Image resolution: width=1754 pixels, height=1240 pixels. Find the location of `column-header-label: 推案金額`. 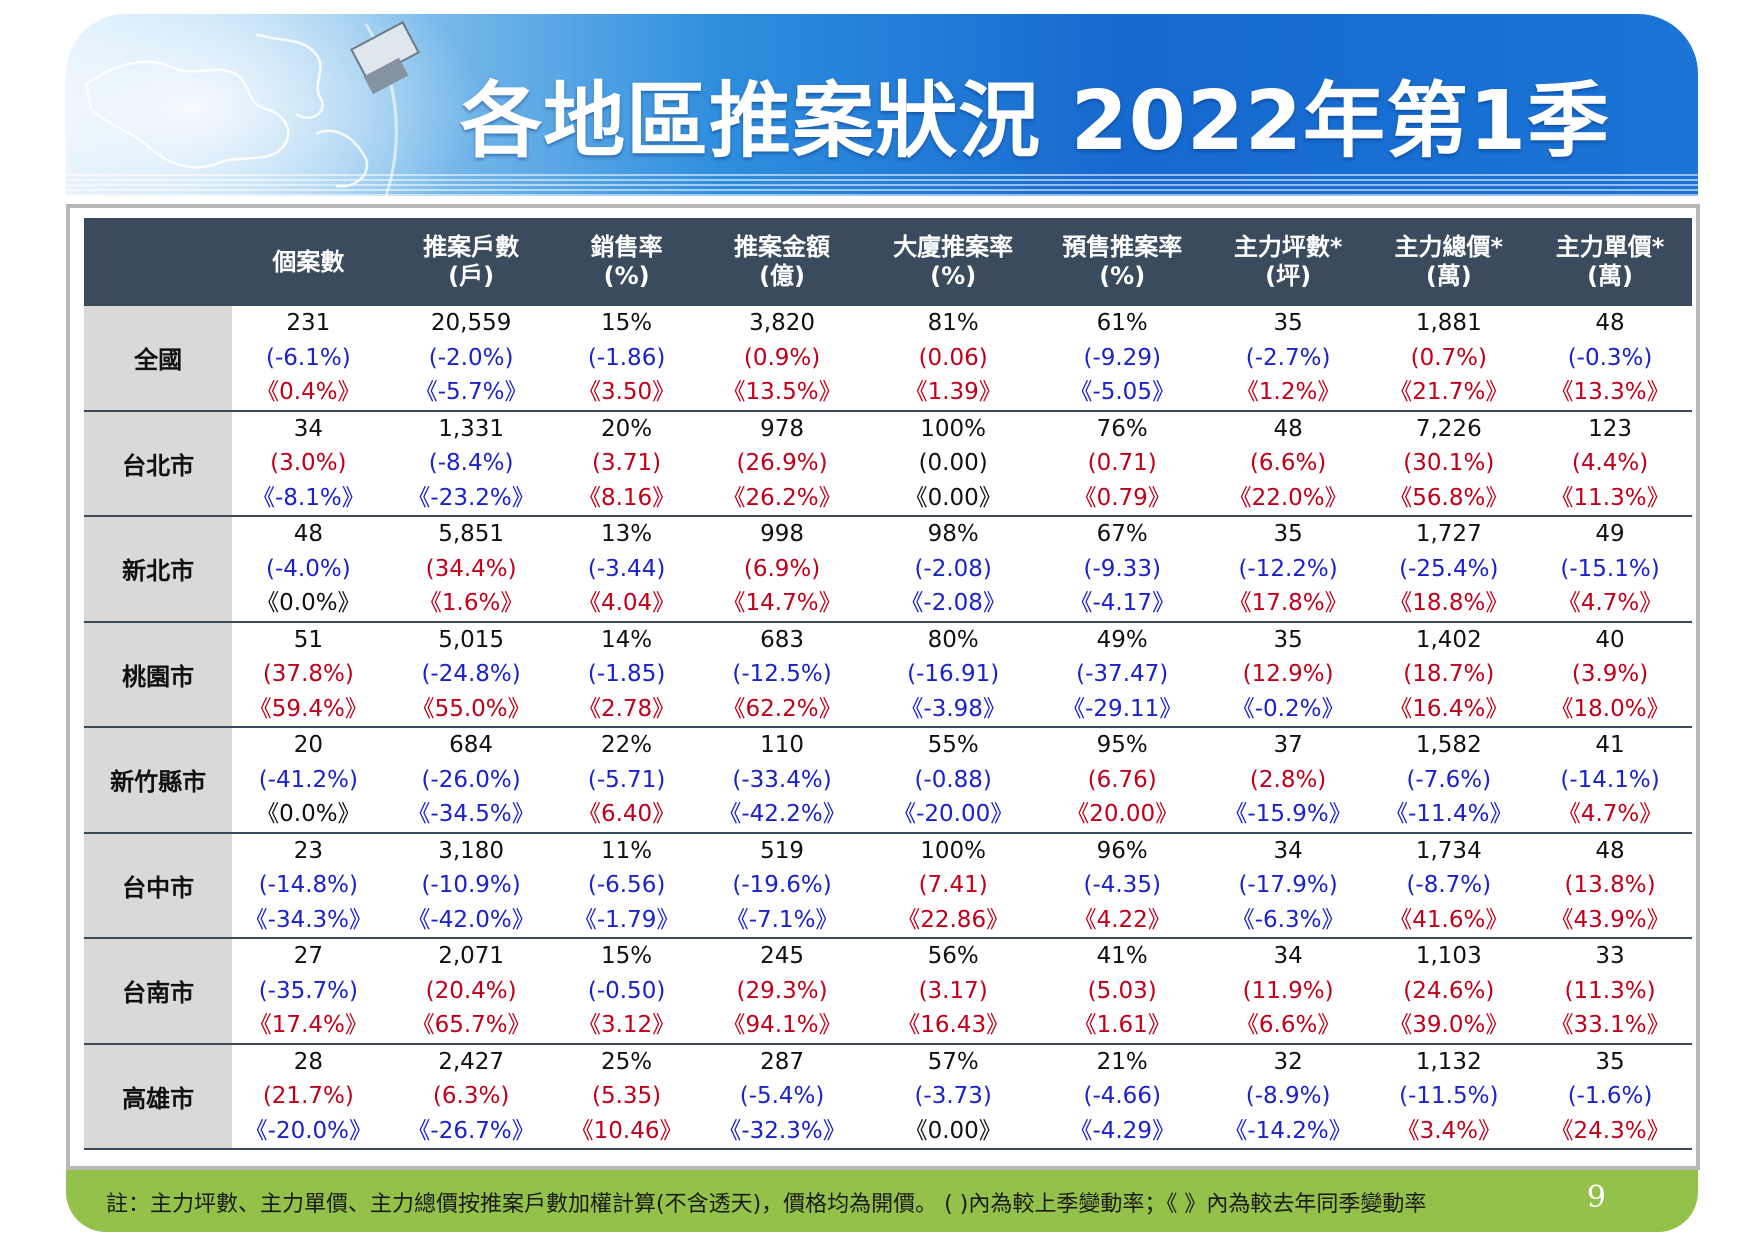

column-header-label: 推案金額 is located at coordinates (782, 247).